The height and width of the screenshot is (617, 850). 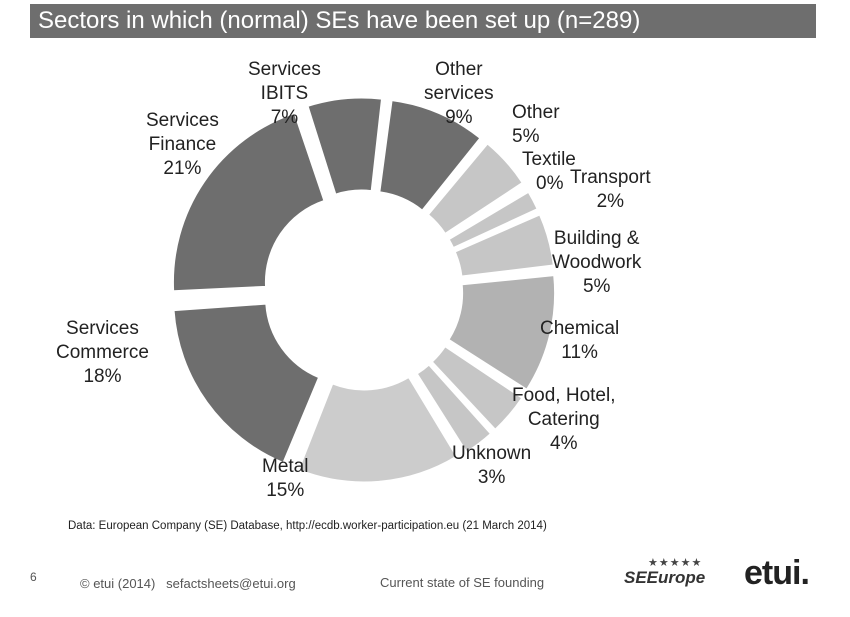 I want to click on slice-chemical, so click(x=502, y=332).